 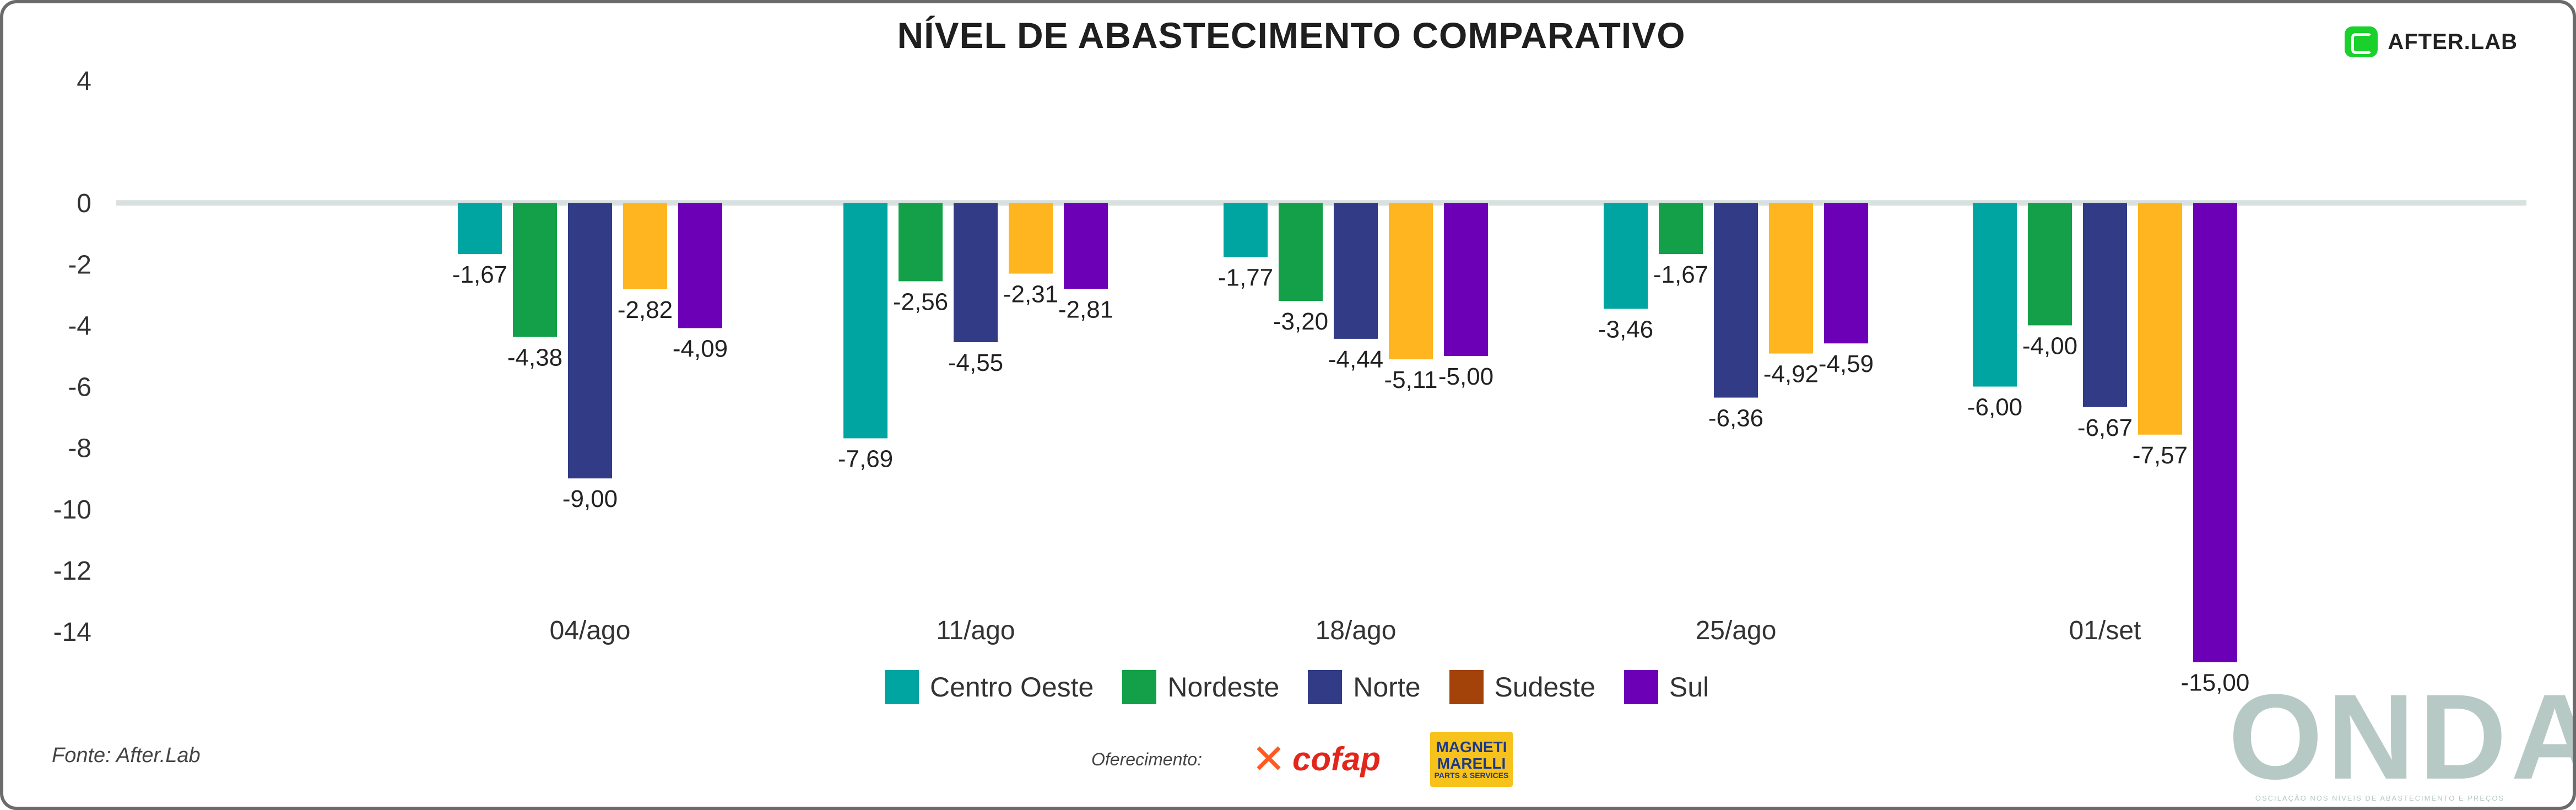 I want to click on legend-item-sudeste: Sudeste, so click(x=1522, y=687).